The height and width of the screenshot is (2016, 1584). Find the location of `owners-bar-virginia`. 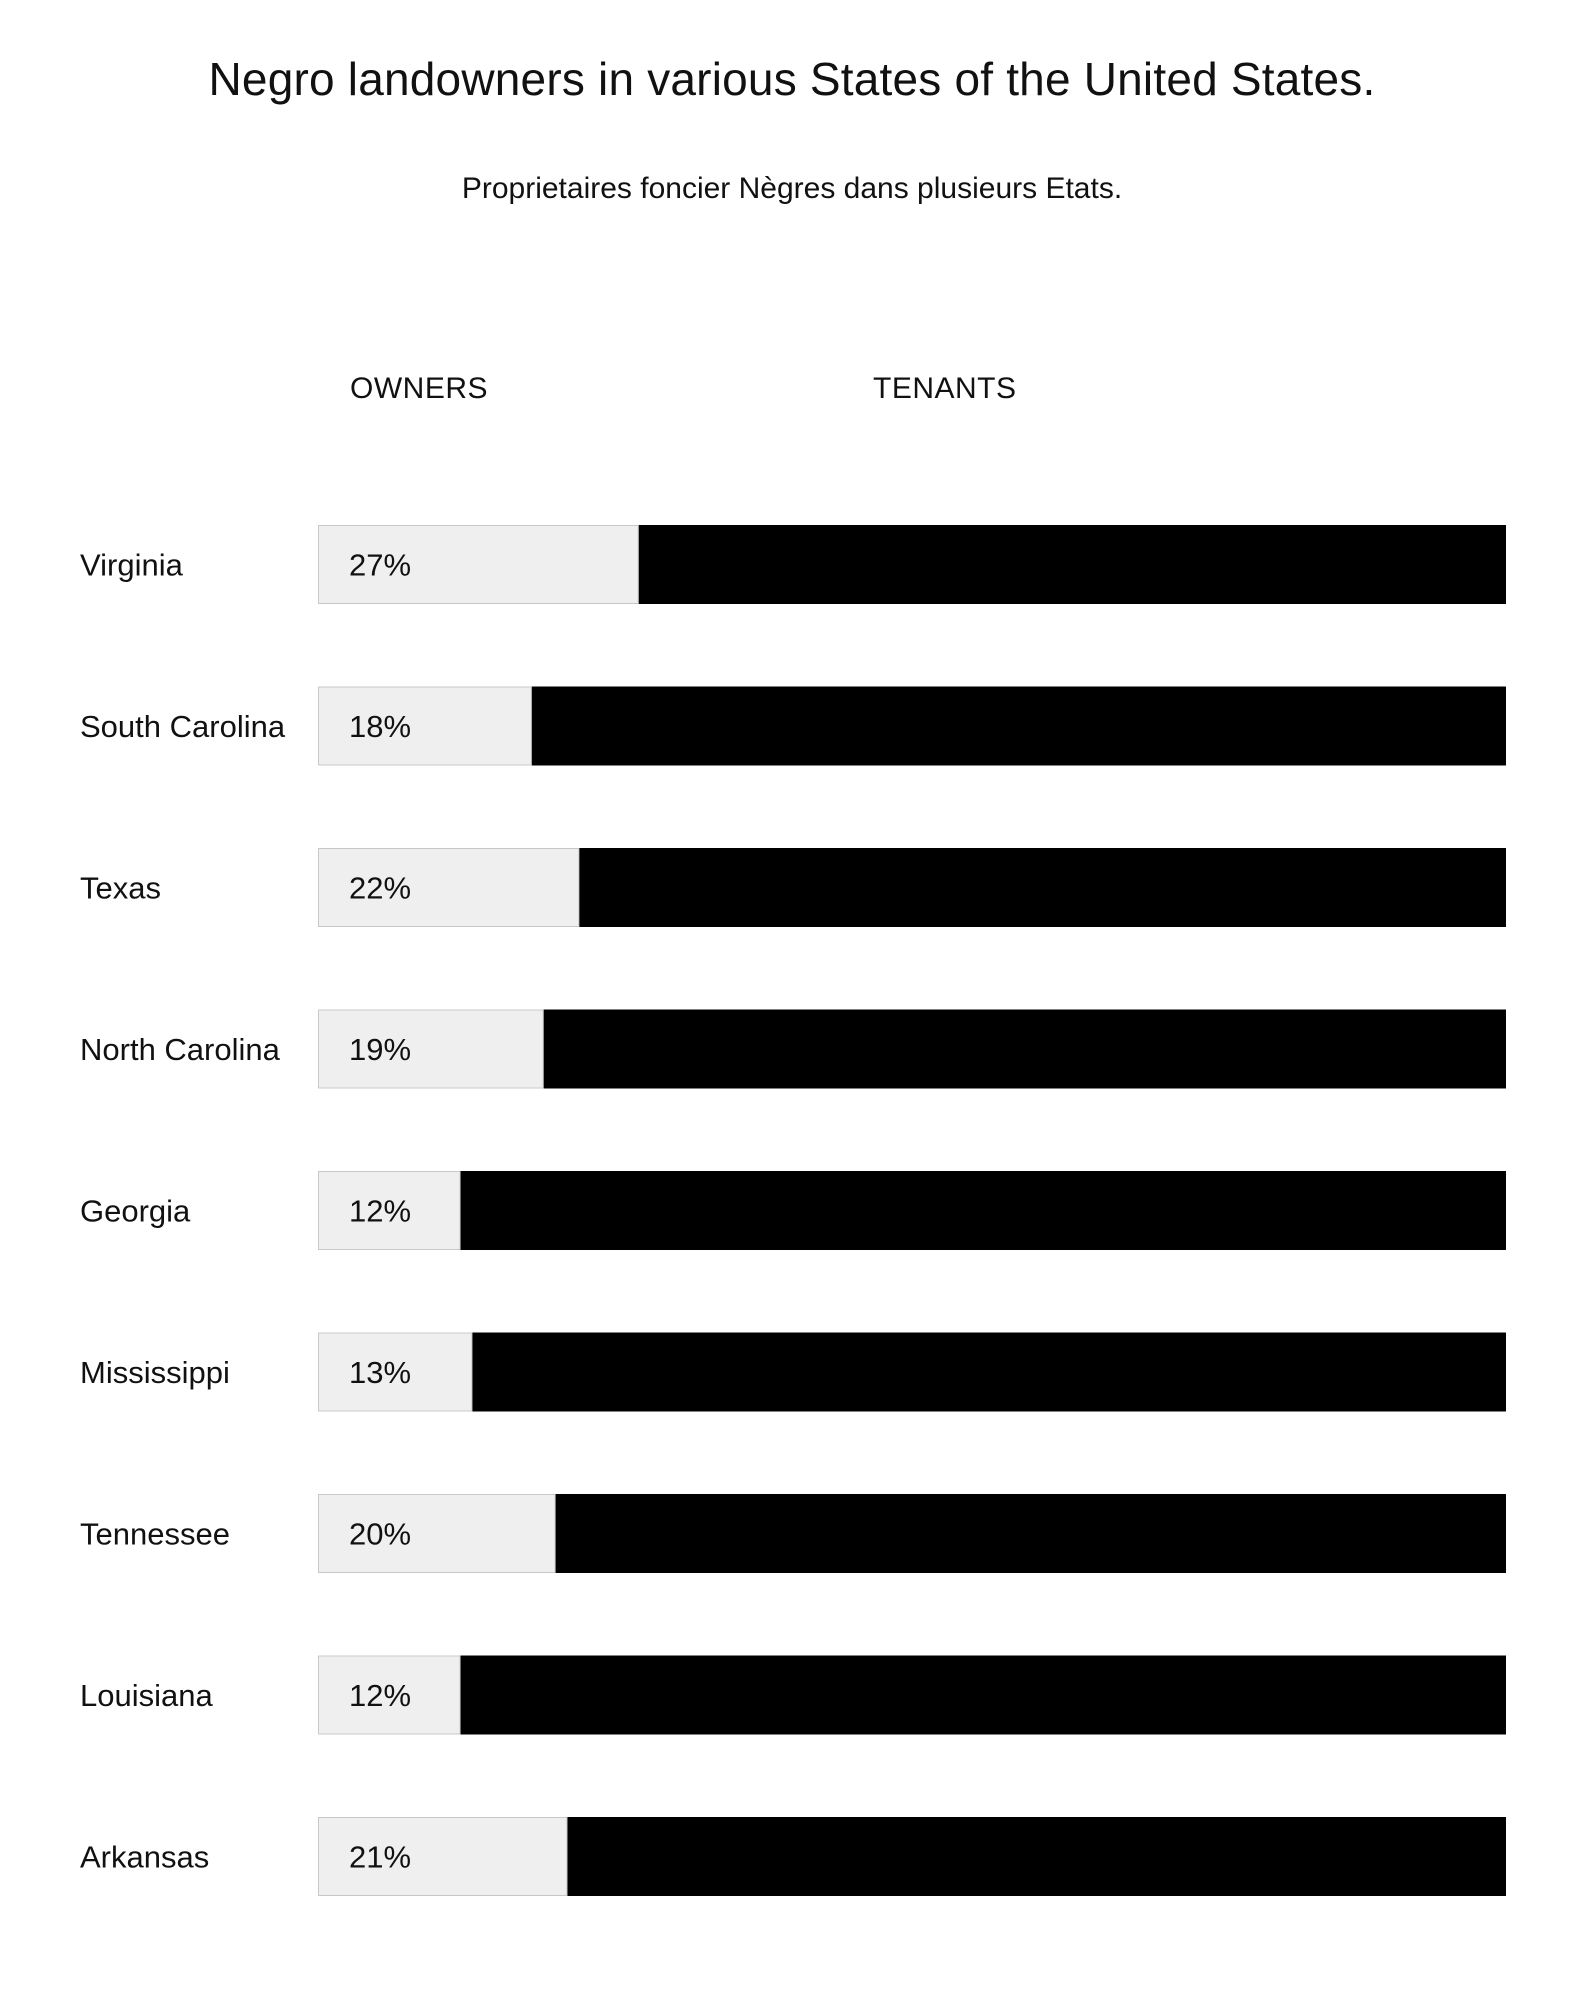

owners-bar-virginia is located at coordinates (478, 564).